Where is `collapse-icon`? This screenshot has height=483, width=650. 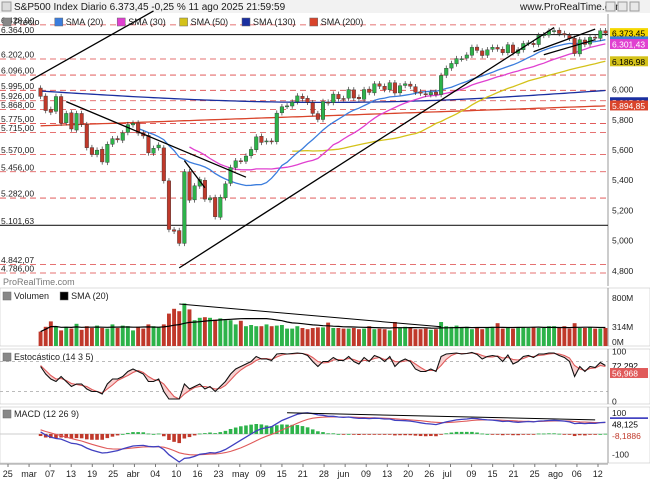
collapse-icon is located at coordinates (6, 6).